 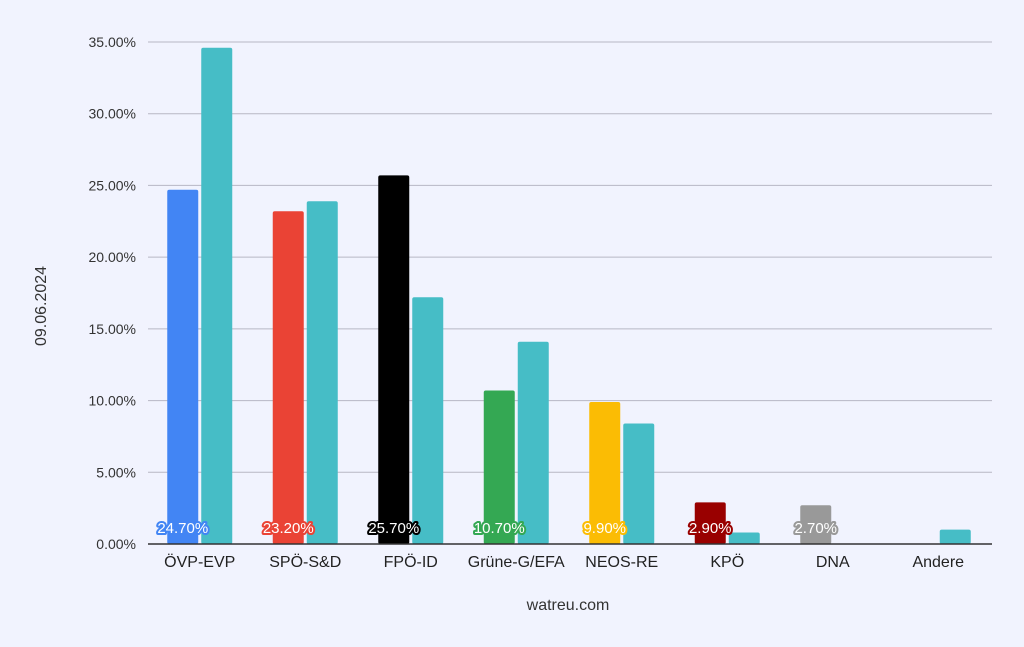 What do you see at coordinates (568, 605) in the screenshot?
I see `x-axis-title: watreu.com` at bounding box center [568, 605].